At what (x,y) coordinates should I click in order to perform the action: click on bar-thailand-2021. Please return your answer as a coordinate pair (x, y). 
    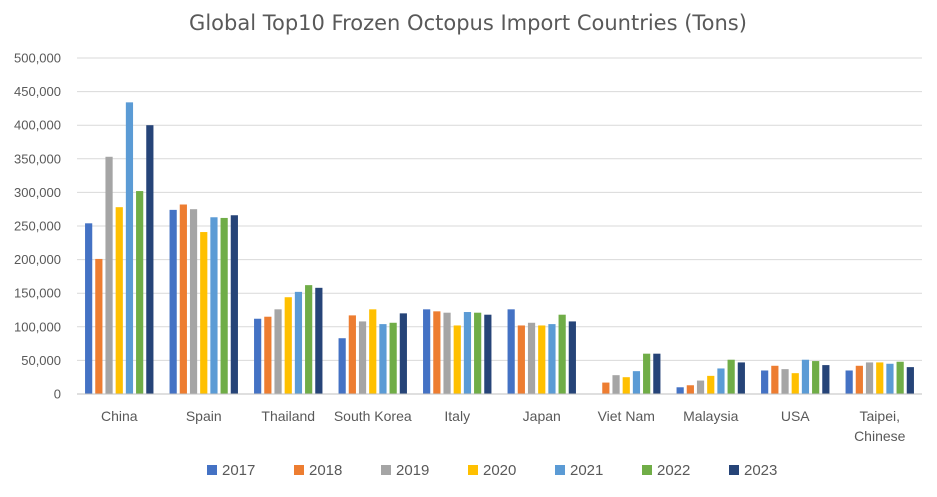
    Looking at the image, I should click on (298, 342).